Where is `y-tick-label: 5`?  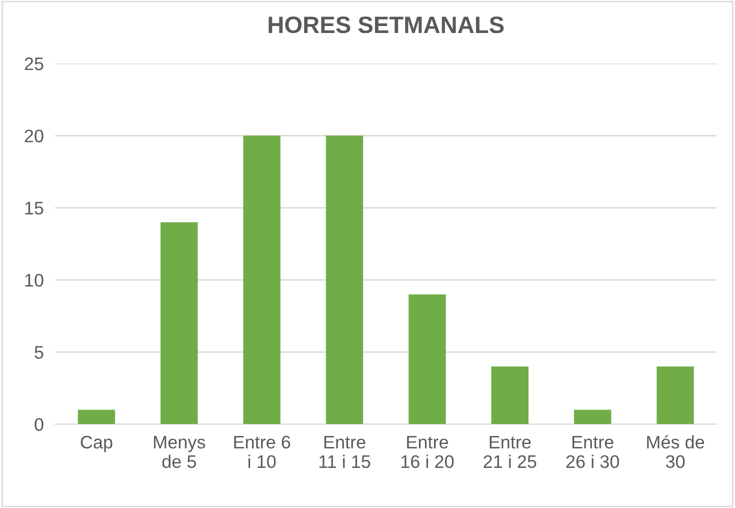
y-tick-label: 5 is located at coordinates (39, 352).